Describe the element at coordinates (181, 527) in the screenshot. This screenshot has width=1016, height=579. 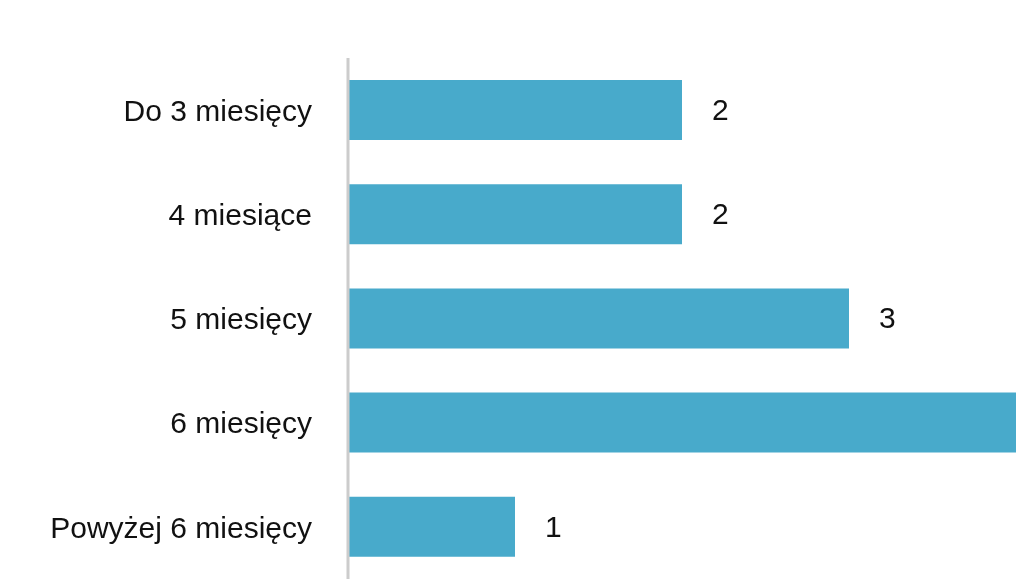
I see `y-tick-label: Powyżej 6 miesięcy` at that location.